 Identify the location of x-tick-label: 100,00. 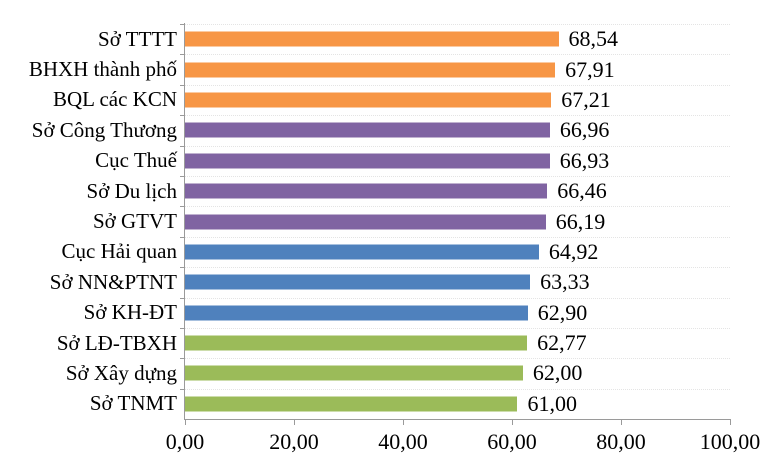
(730, 441).